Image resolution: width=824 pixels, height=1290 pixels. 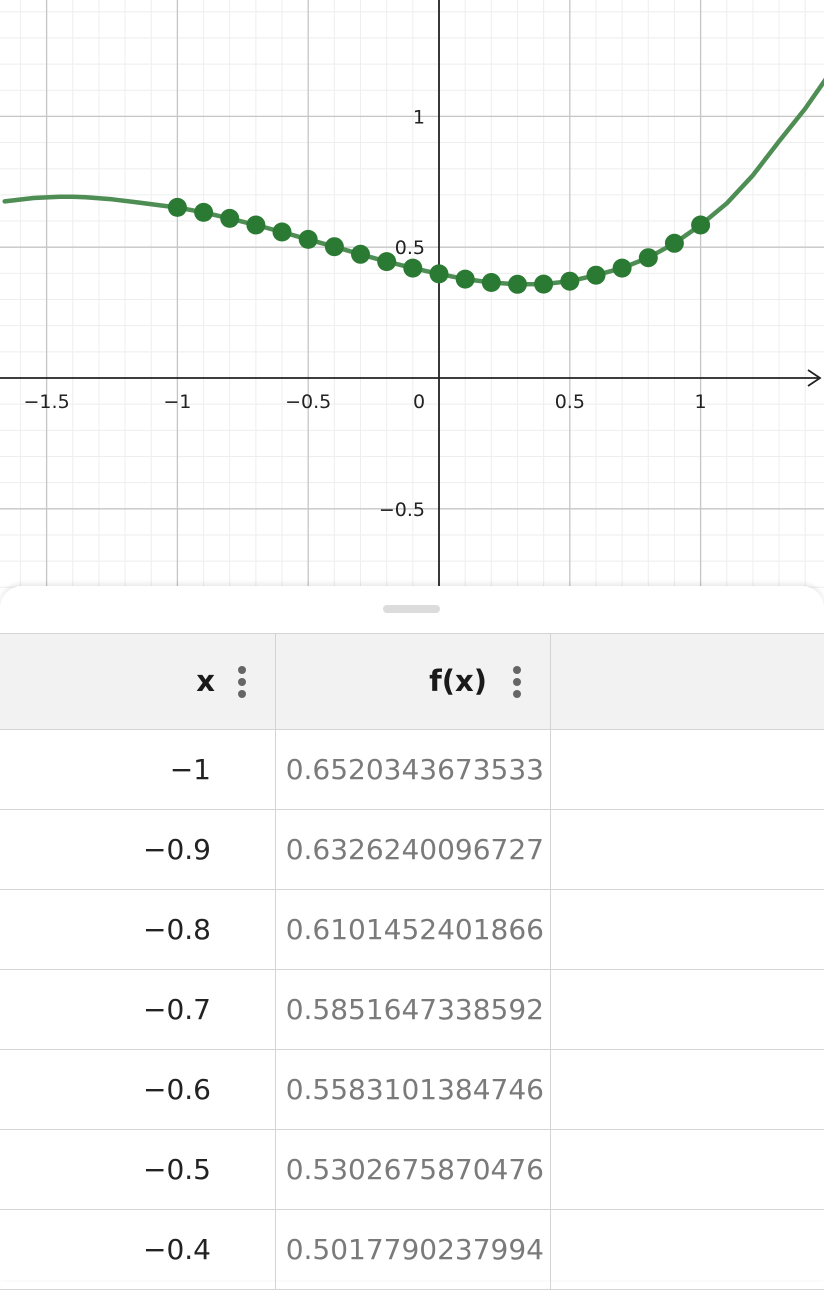 I want to click on header-cell-fx: f(x), so click(x=413, y=681).